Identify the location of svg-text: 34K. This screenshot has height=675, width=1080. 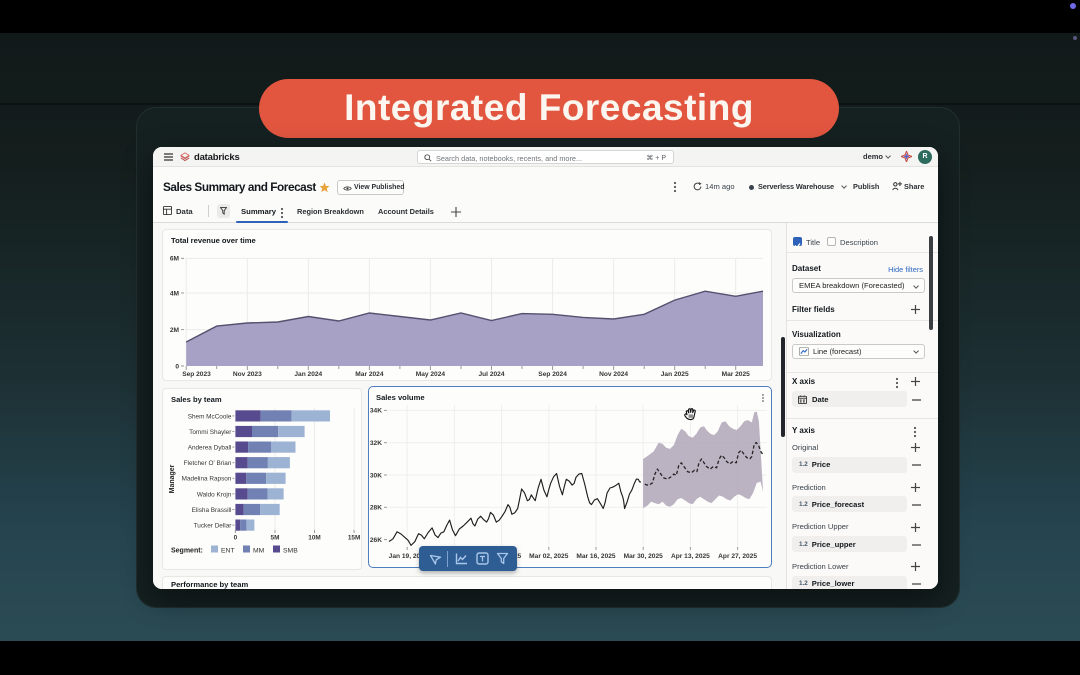
(376, 411).